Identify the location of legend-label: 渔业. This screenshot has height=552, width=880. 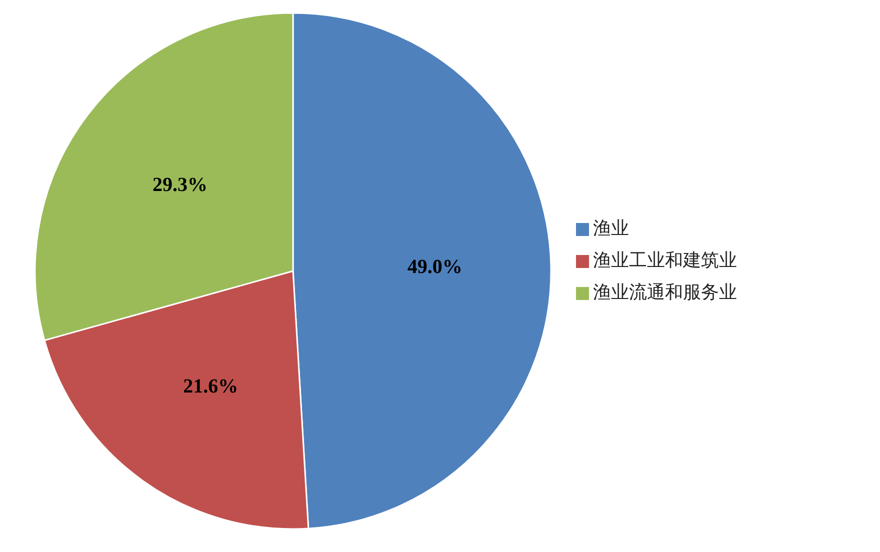
(611, 228).